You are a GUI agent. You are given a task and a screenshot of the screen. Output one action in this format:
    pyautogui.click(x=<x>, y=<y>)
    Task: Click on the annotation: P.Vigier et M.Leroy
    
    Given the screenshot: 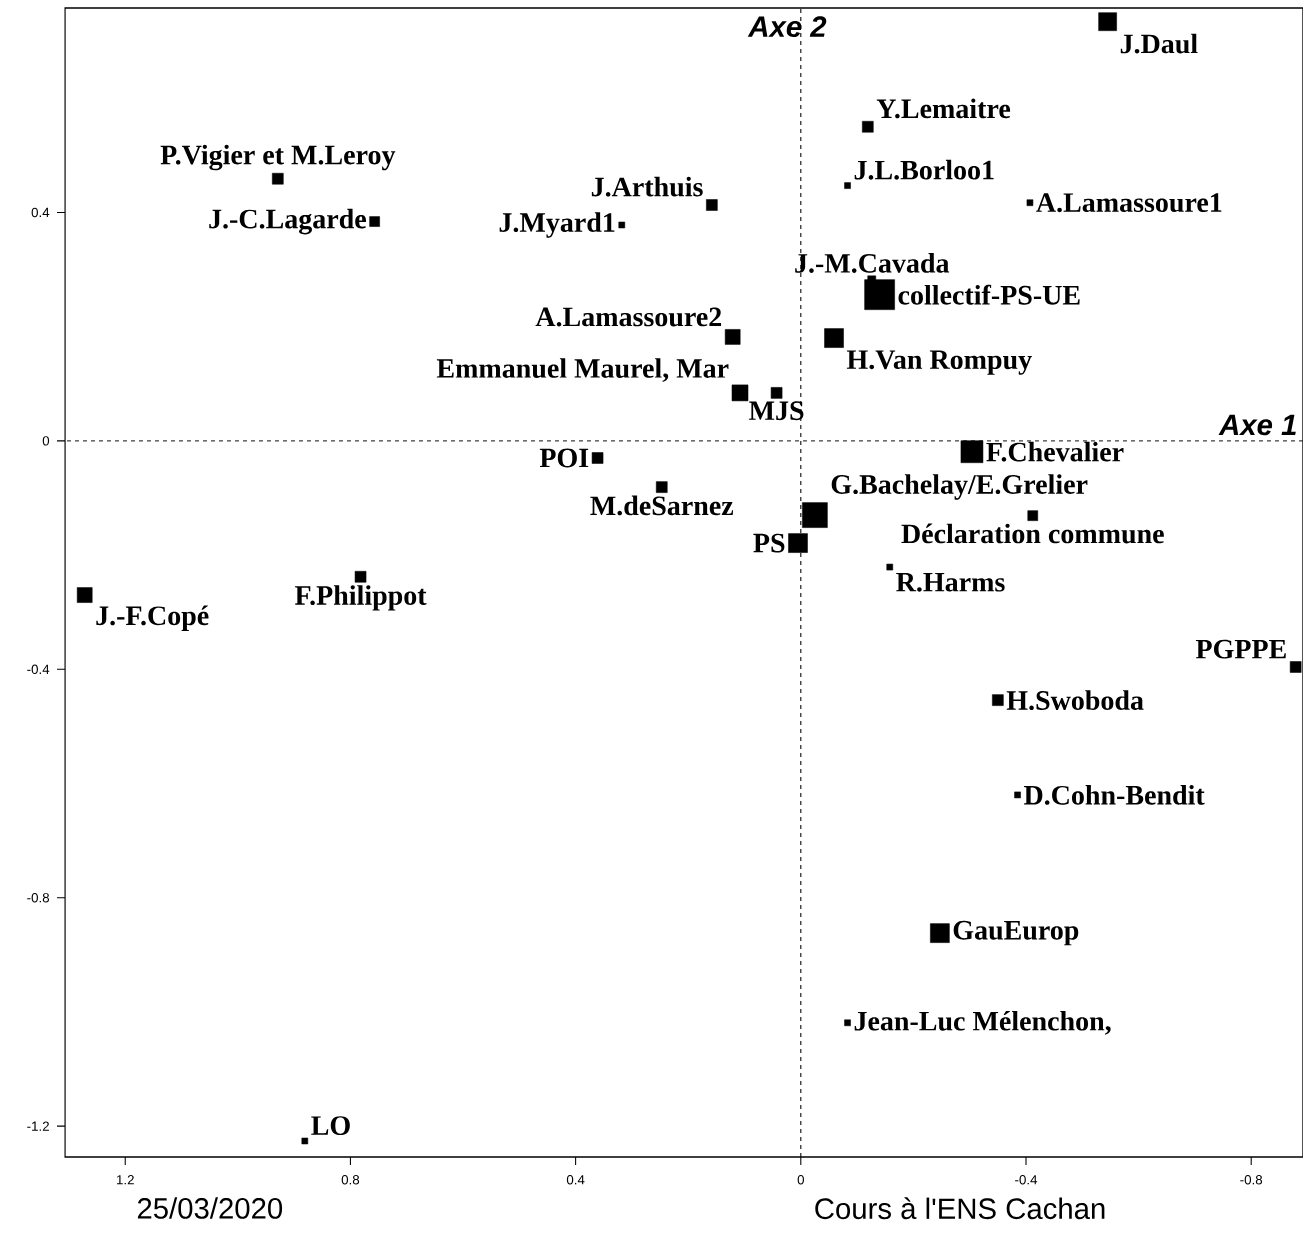 What is the action you would take?
    pyautogui.click(x=278, y=157)
    